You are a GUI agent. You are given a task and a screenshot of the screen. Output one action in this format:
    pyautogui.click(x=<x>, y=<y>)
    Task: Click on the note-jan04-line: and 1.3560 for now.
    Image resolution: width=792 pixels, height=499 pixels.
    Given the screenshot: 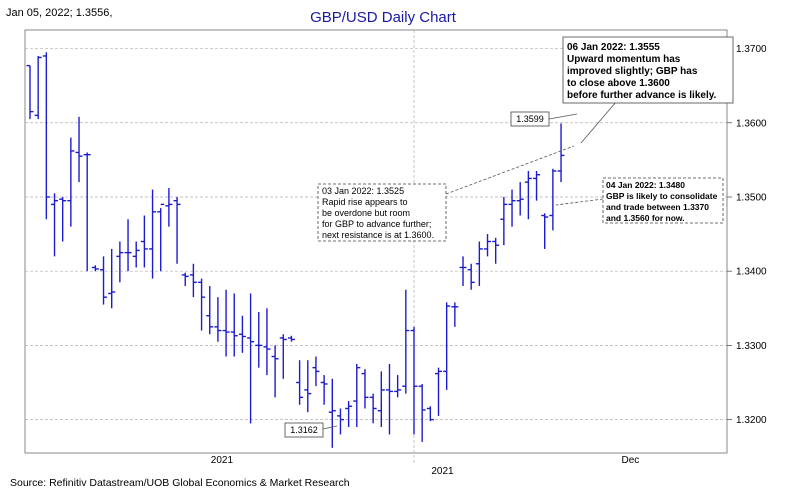 What is the action you would take?
    pyautogui.click(x=645, y=218)
    